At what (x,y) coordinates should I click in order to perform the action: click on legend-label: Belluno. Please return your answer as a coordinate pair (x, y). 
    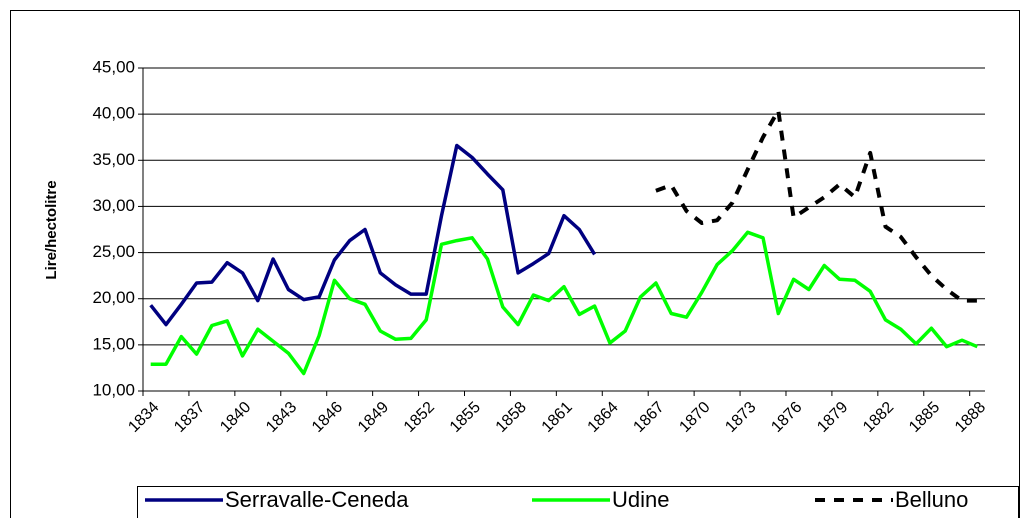
    Looking at the image, I should click on (931, 499).